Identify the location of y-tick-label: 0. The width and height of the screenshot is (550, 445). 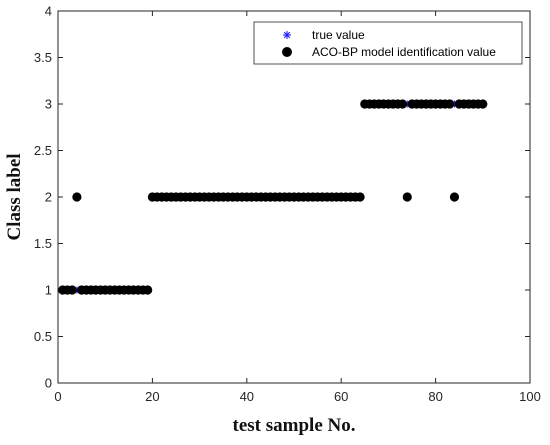
(48, 383).